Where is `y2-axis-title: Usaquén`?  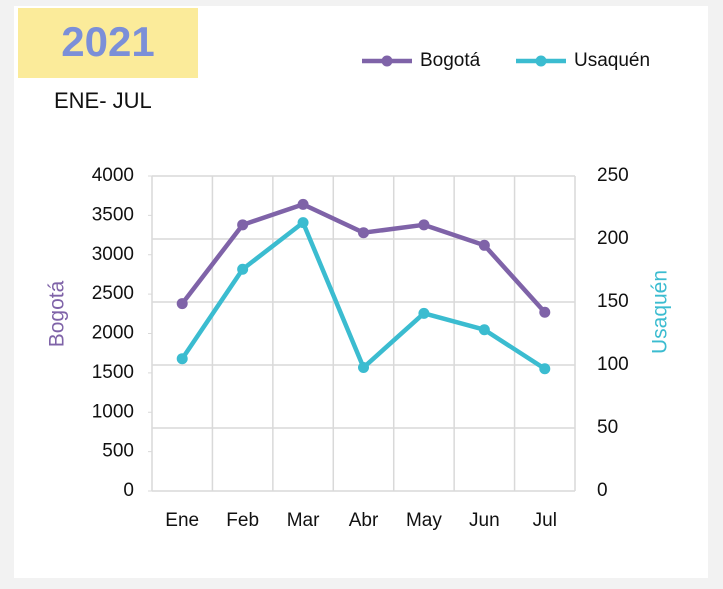 y2-axis-title: Usaquén is located at coordinates (660, 312).